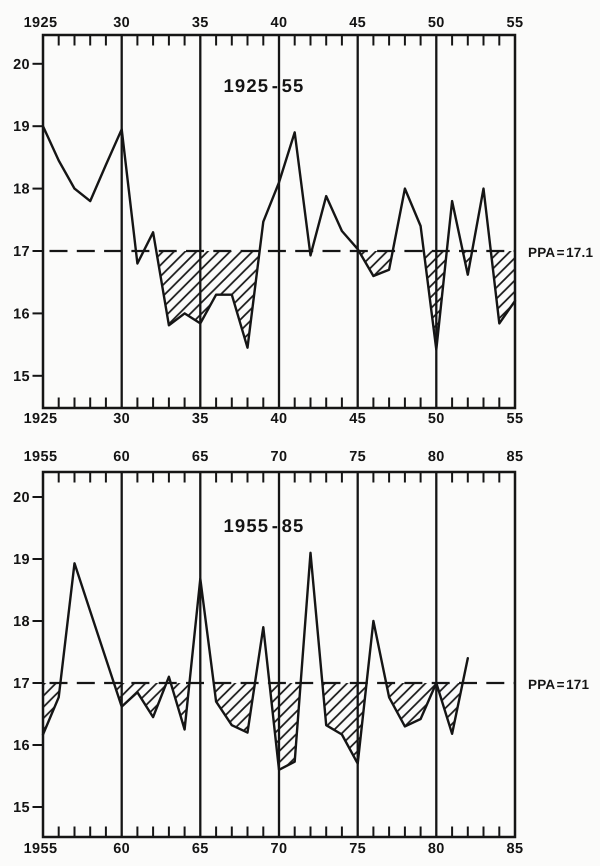 The height and width of the screenshot is (866, 600). I want to click on svg-text: 1925 - 55, so click(264, 85).